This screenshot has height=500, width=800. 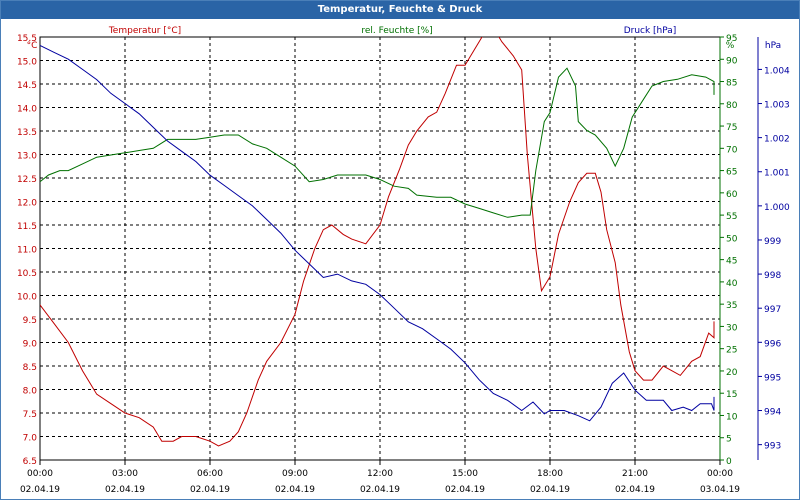 I want to click on temperature-tick-label: 6.5, so click(x=30, y=462).